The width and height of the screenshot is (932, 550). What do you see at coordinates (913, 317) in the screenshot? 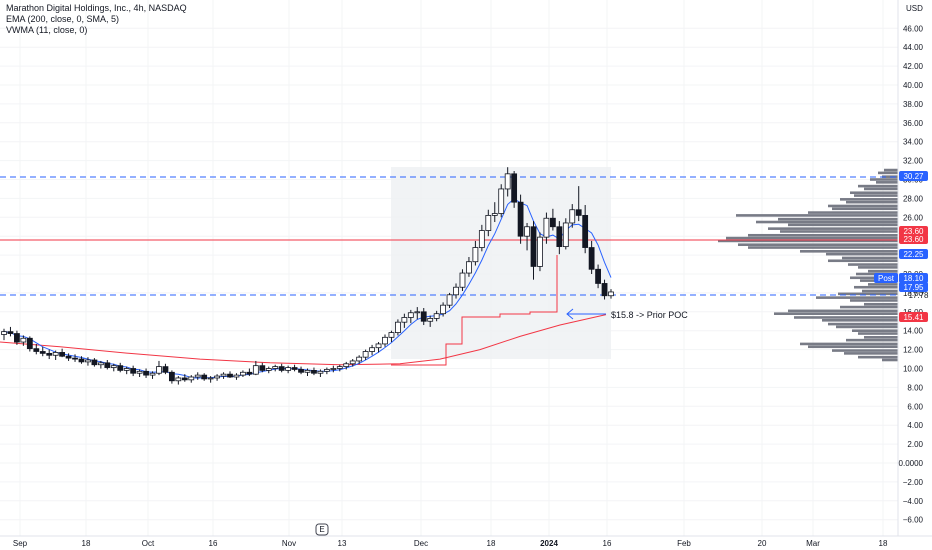
I see `price-tag: 15.41` at bounding box center [913, 317].